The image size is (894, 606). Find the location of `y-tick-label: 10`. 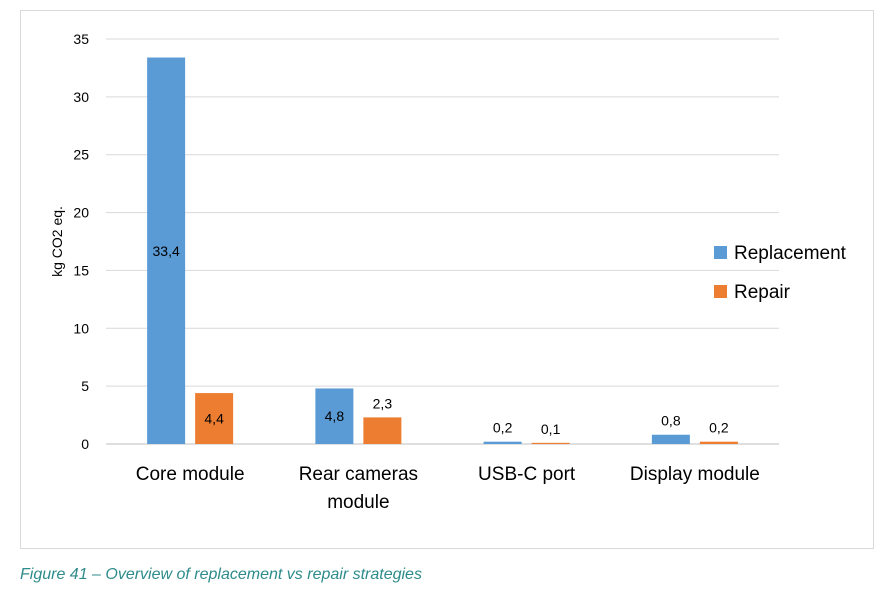

y-tick-label: 10 is located at coordinates (81, 328).